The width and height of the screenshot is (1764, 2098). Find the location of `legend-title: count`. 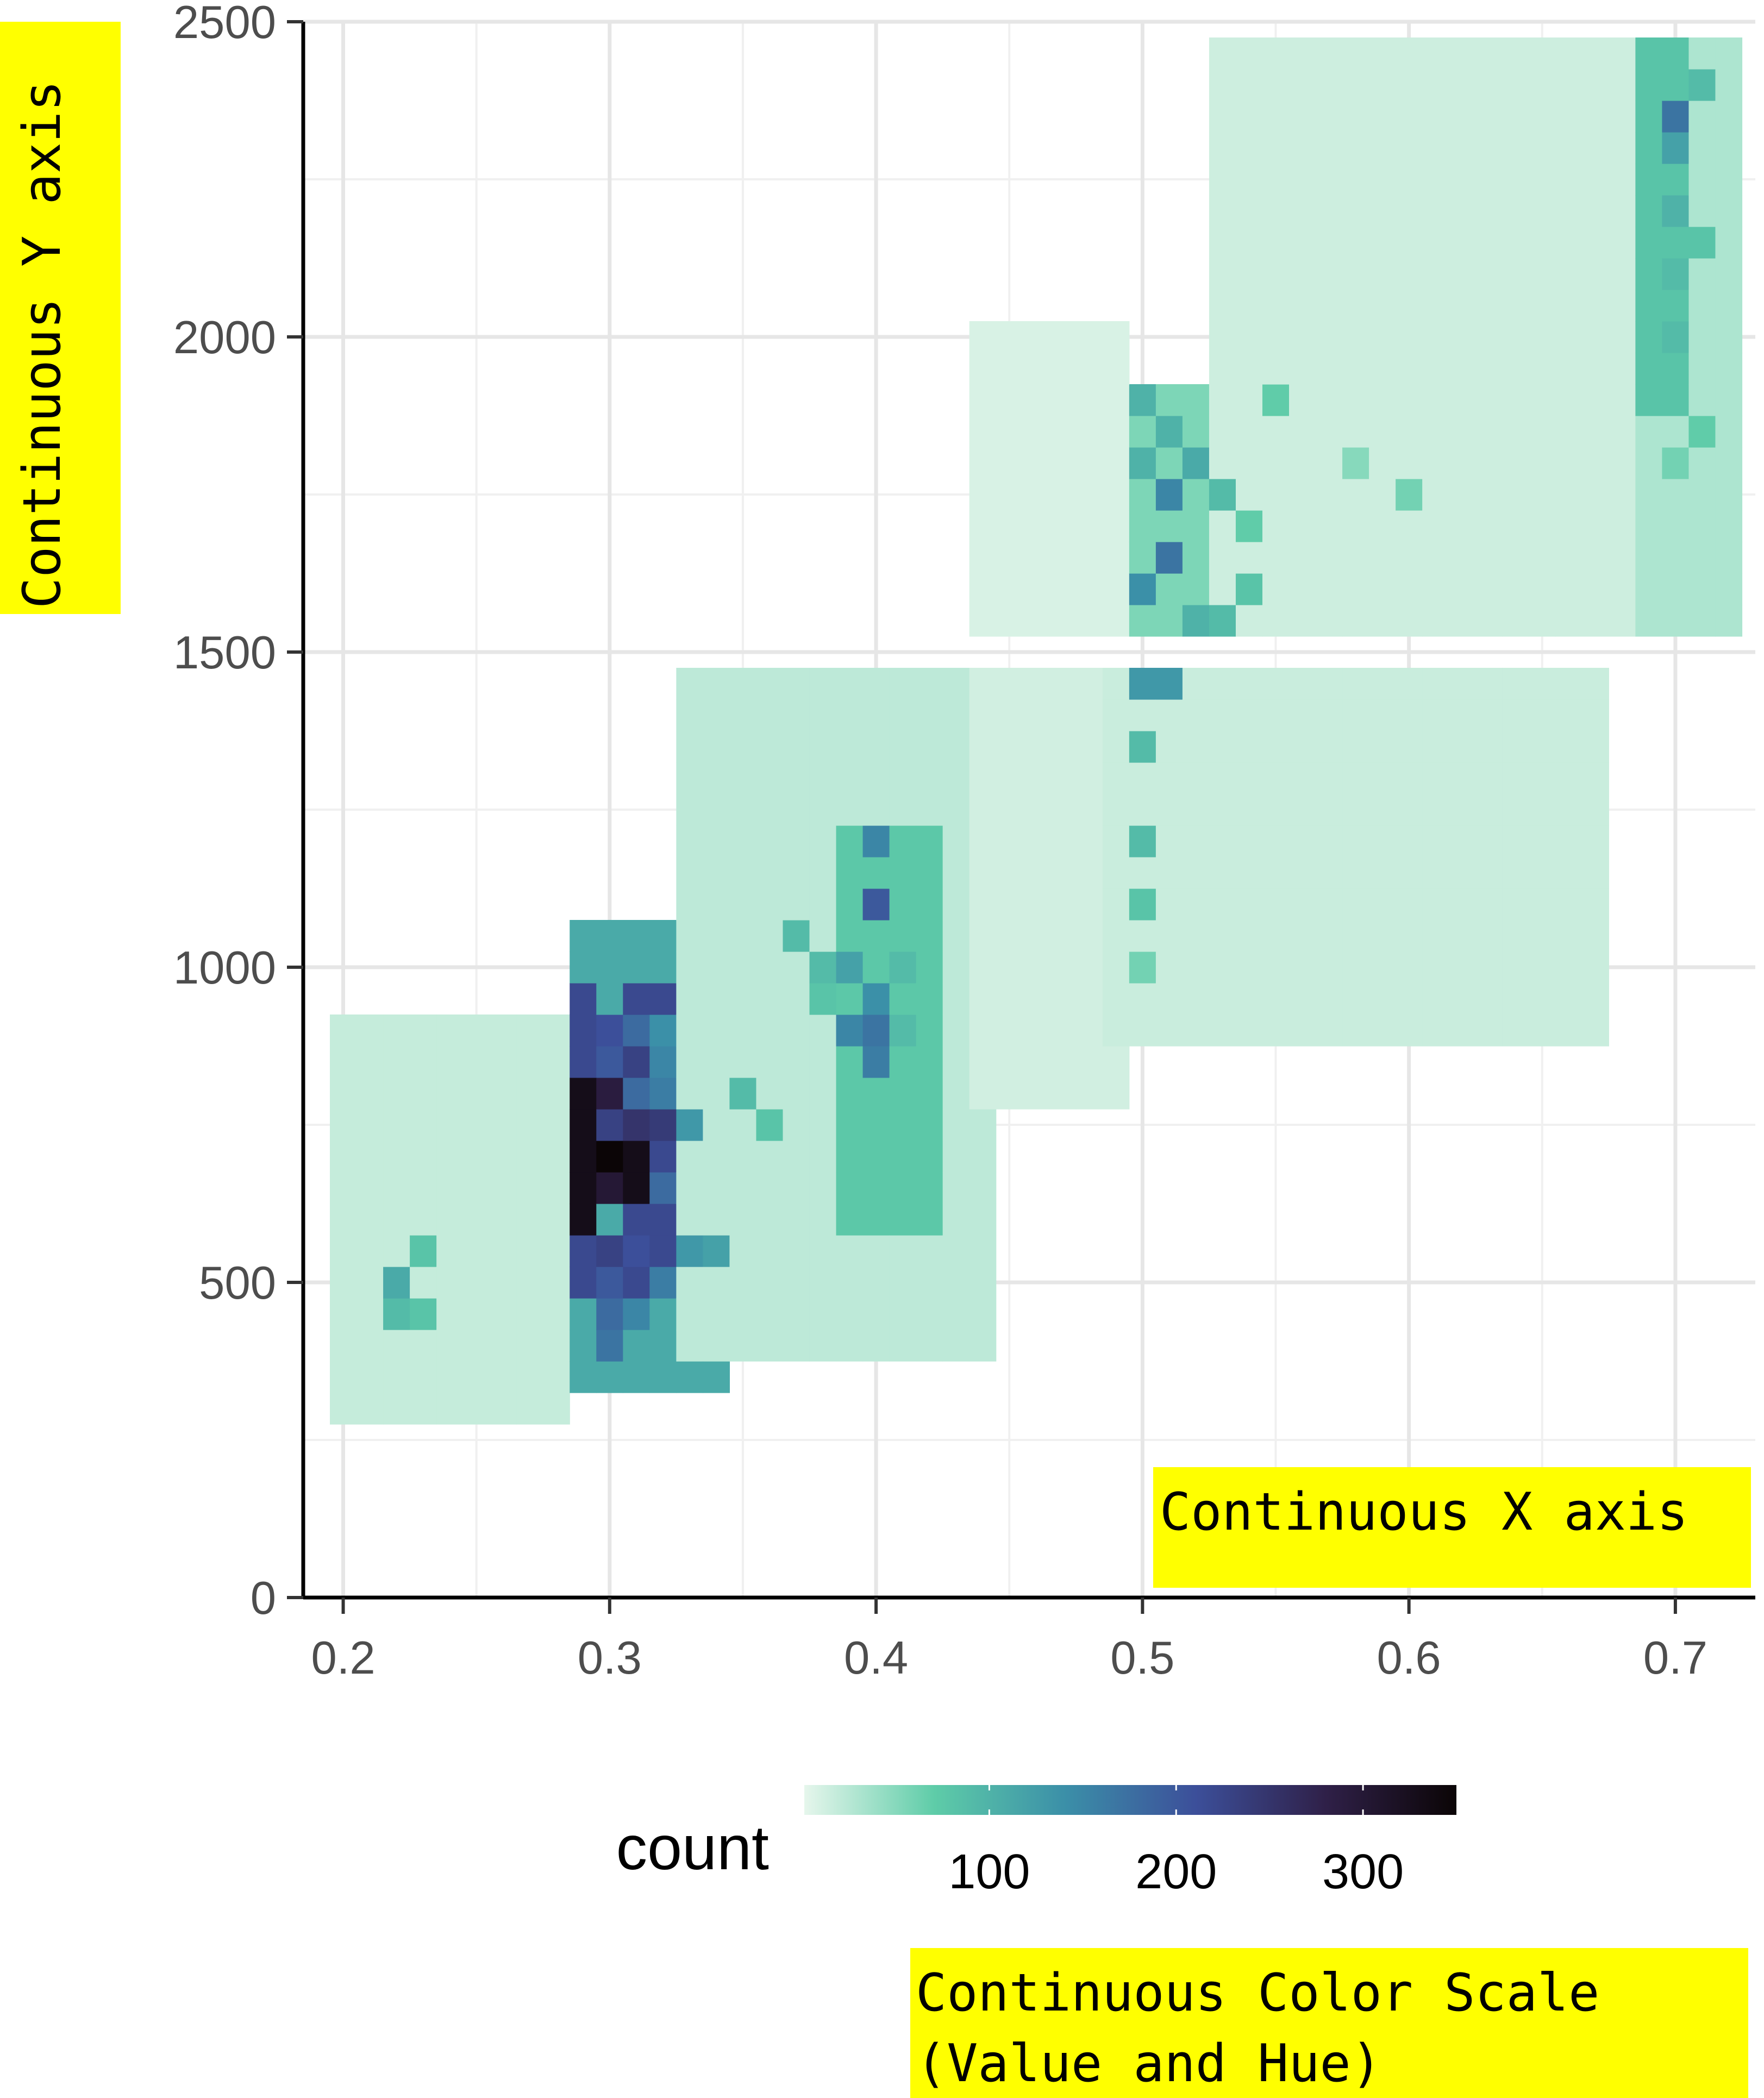

legend-title: count is located at coordinates (692, 1848).